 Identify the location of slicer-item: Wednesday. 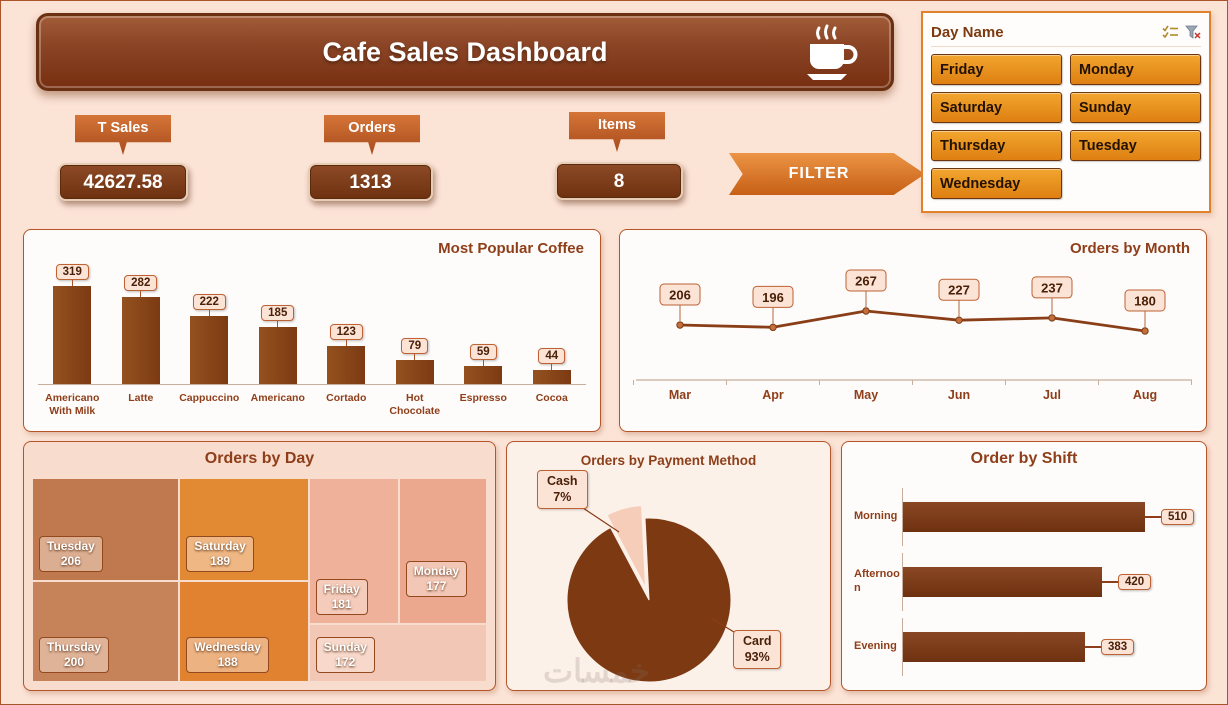
(996, 183).